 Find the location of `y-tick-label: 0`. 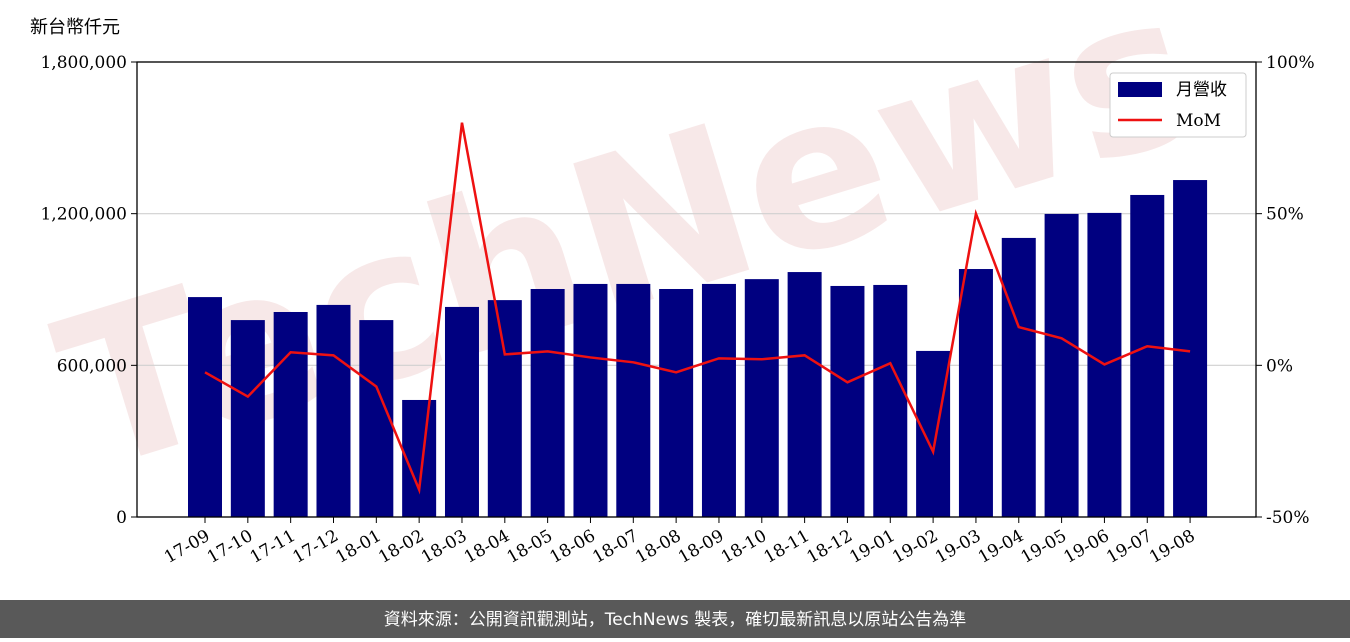

y-tick-label: 0 is located at coordinates (121, 518).